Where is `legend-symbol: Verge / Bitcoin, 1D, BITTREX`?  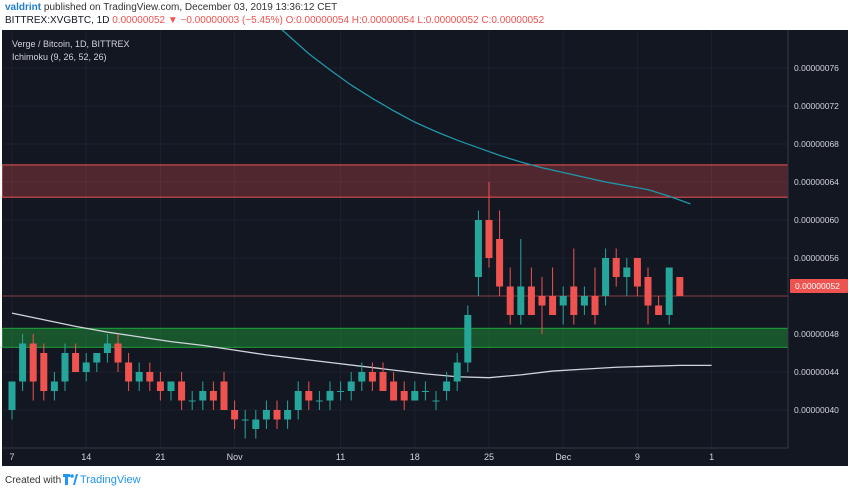 legend-symbol: Verge / Bitcoin, 1D, BITTREX is located at coordinates (71, 44).